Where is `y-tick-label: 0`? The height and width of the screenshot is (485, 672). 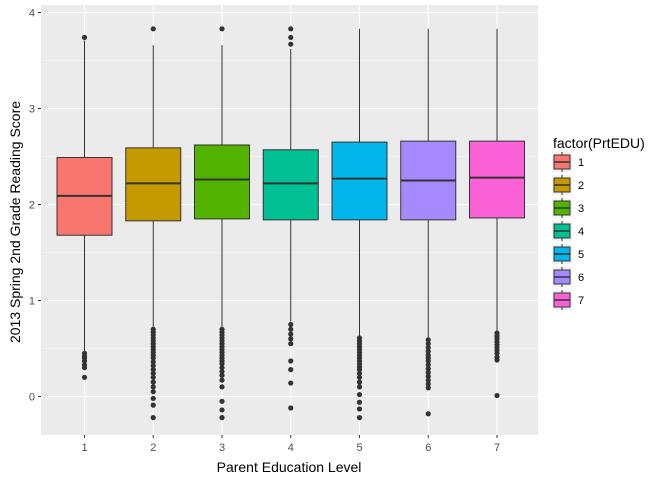 y-tick-label: 0 is located at coordinates (32, 398).